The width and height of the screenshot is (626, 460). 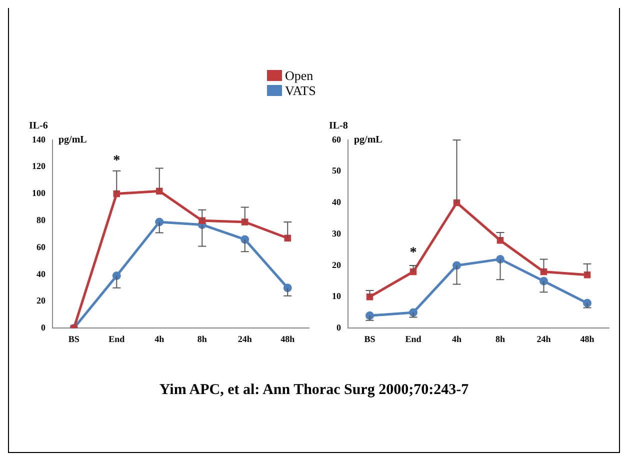 I want to click on y-tick-label: 100, so click(x=39, y=193).